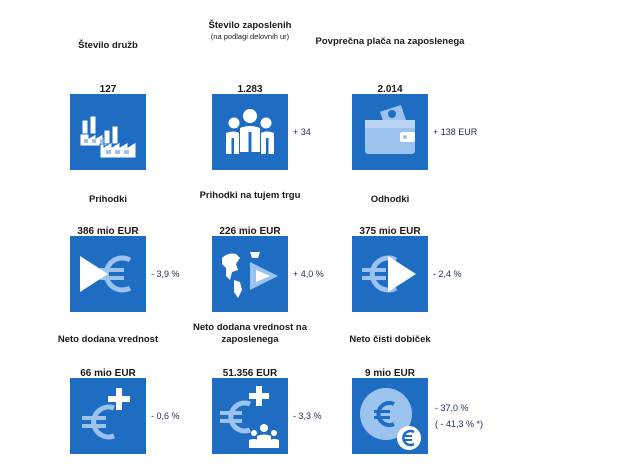 The width and height of the screenshot is (634, 468). Describe the element at coordinates (108, 373) in the screenshot. I see `kpi-value: 66 mio EUR` at that location.